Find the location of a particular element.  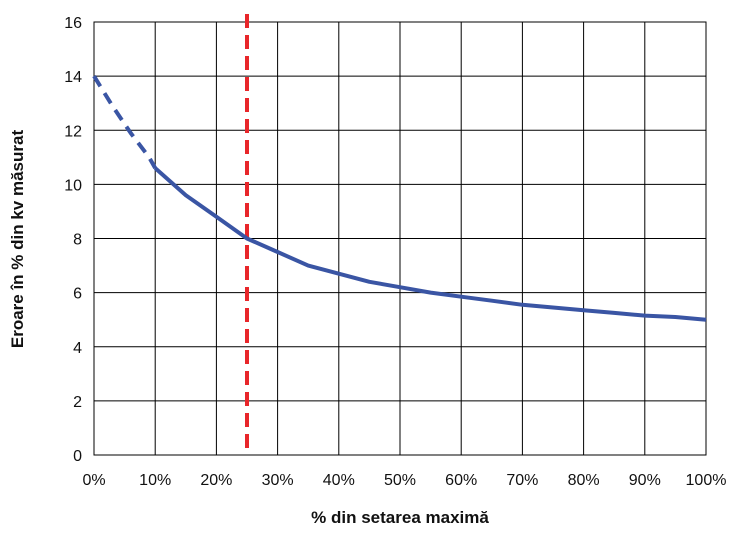

x-tick-label: 100% is located at coordinates (706, 480).